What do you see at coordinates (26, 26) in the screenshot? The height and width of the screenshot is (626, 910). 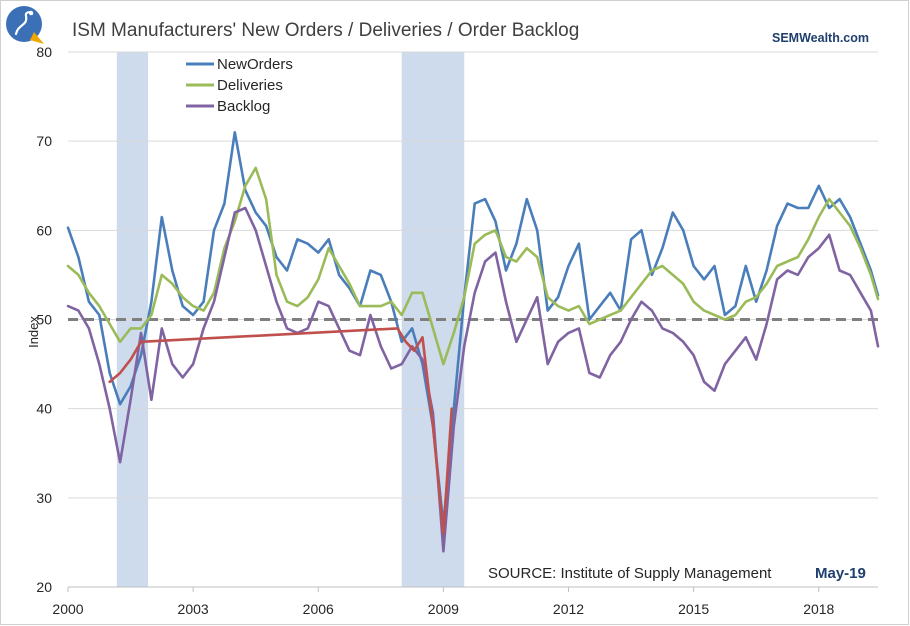 I see `semwealth-logo-icon` at bounding box center [26, 26].